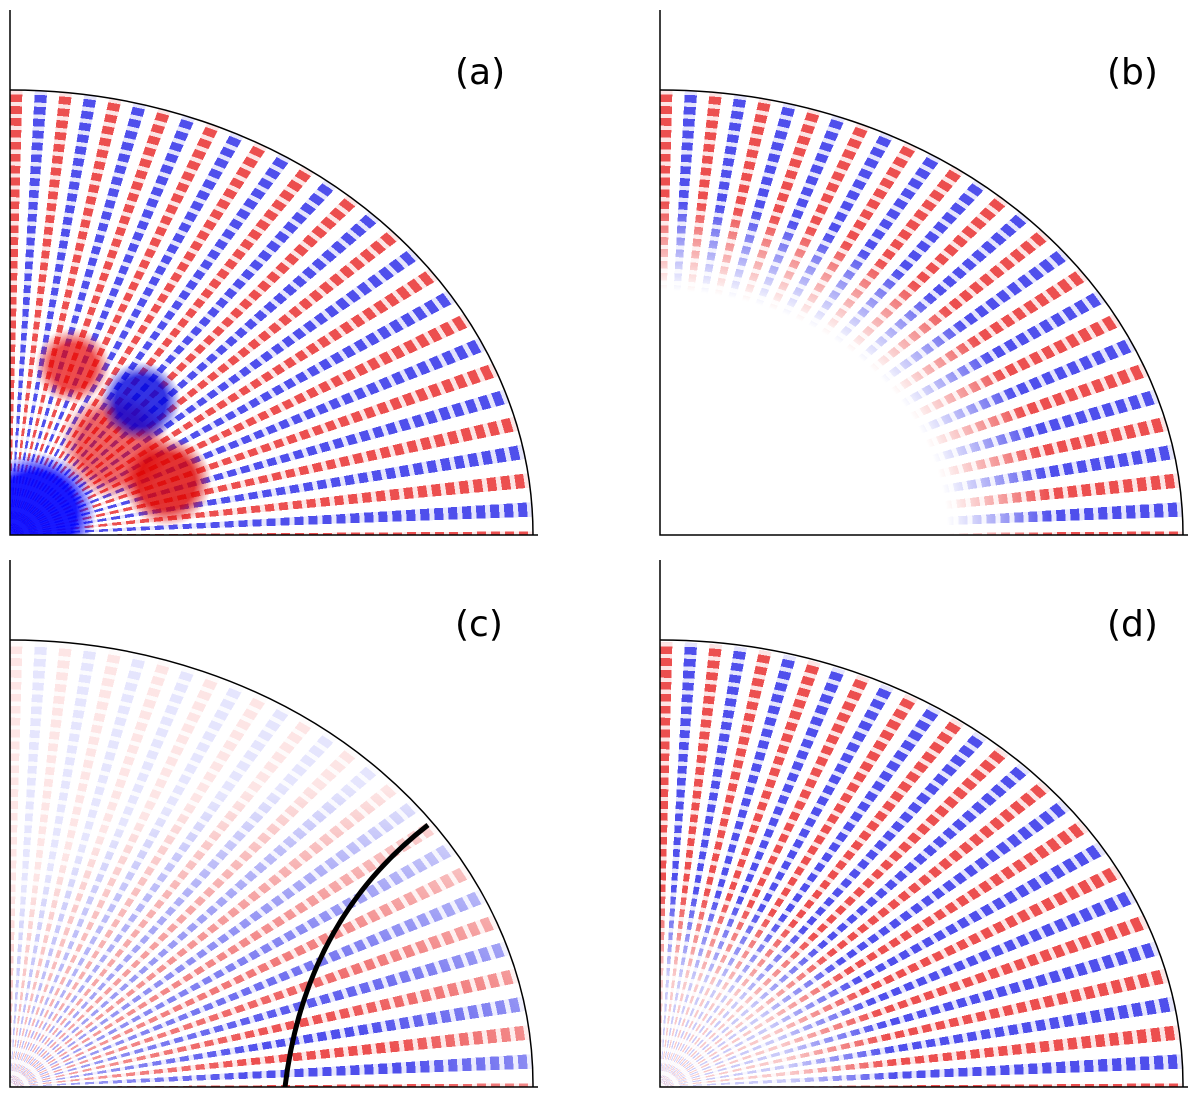 This screenshot has height=1093, width=1200. What do you see at coordinates (1132, 624) in the screenshot?
I see `panel-label: (d)` at bounding box center [1132, 624].